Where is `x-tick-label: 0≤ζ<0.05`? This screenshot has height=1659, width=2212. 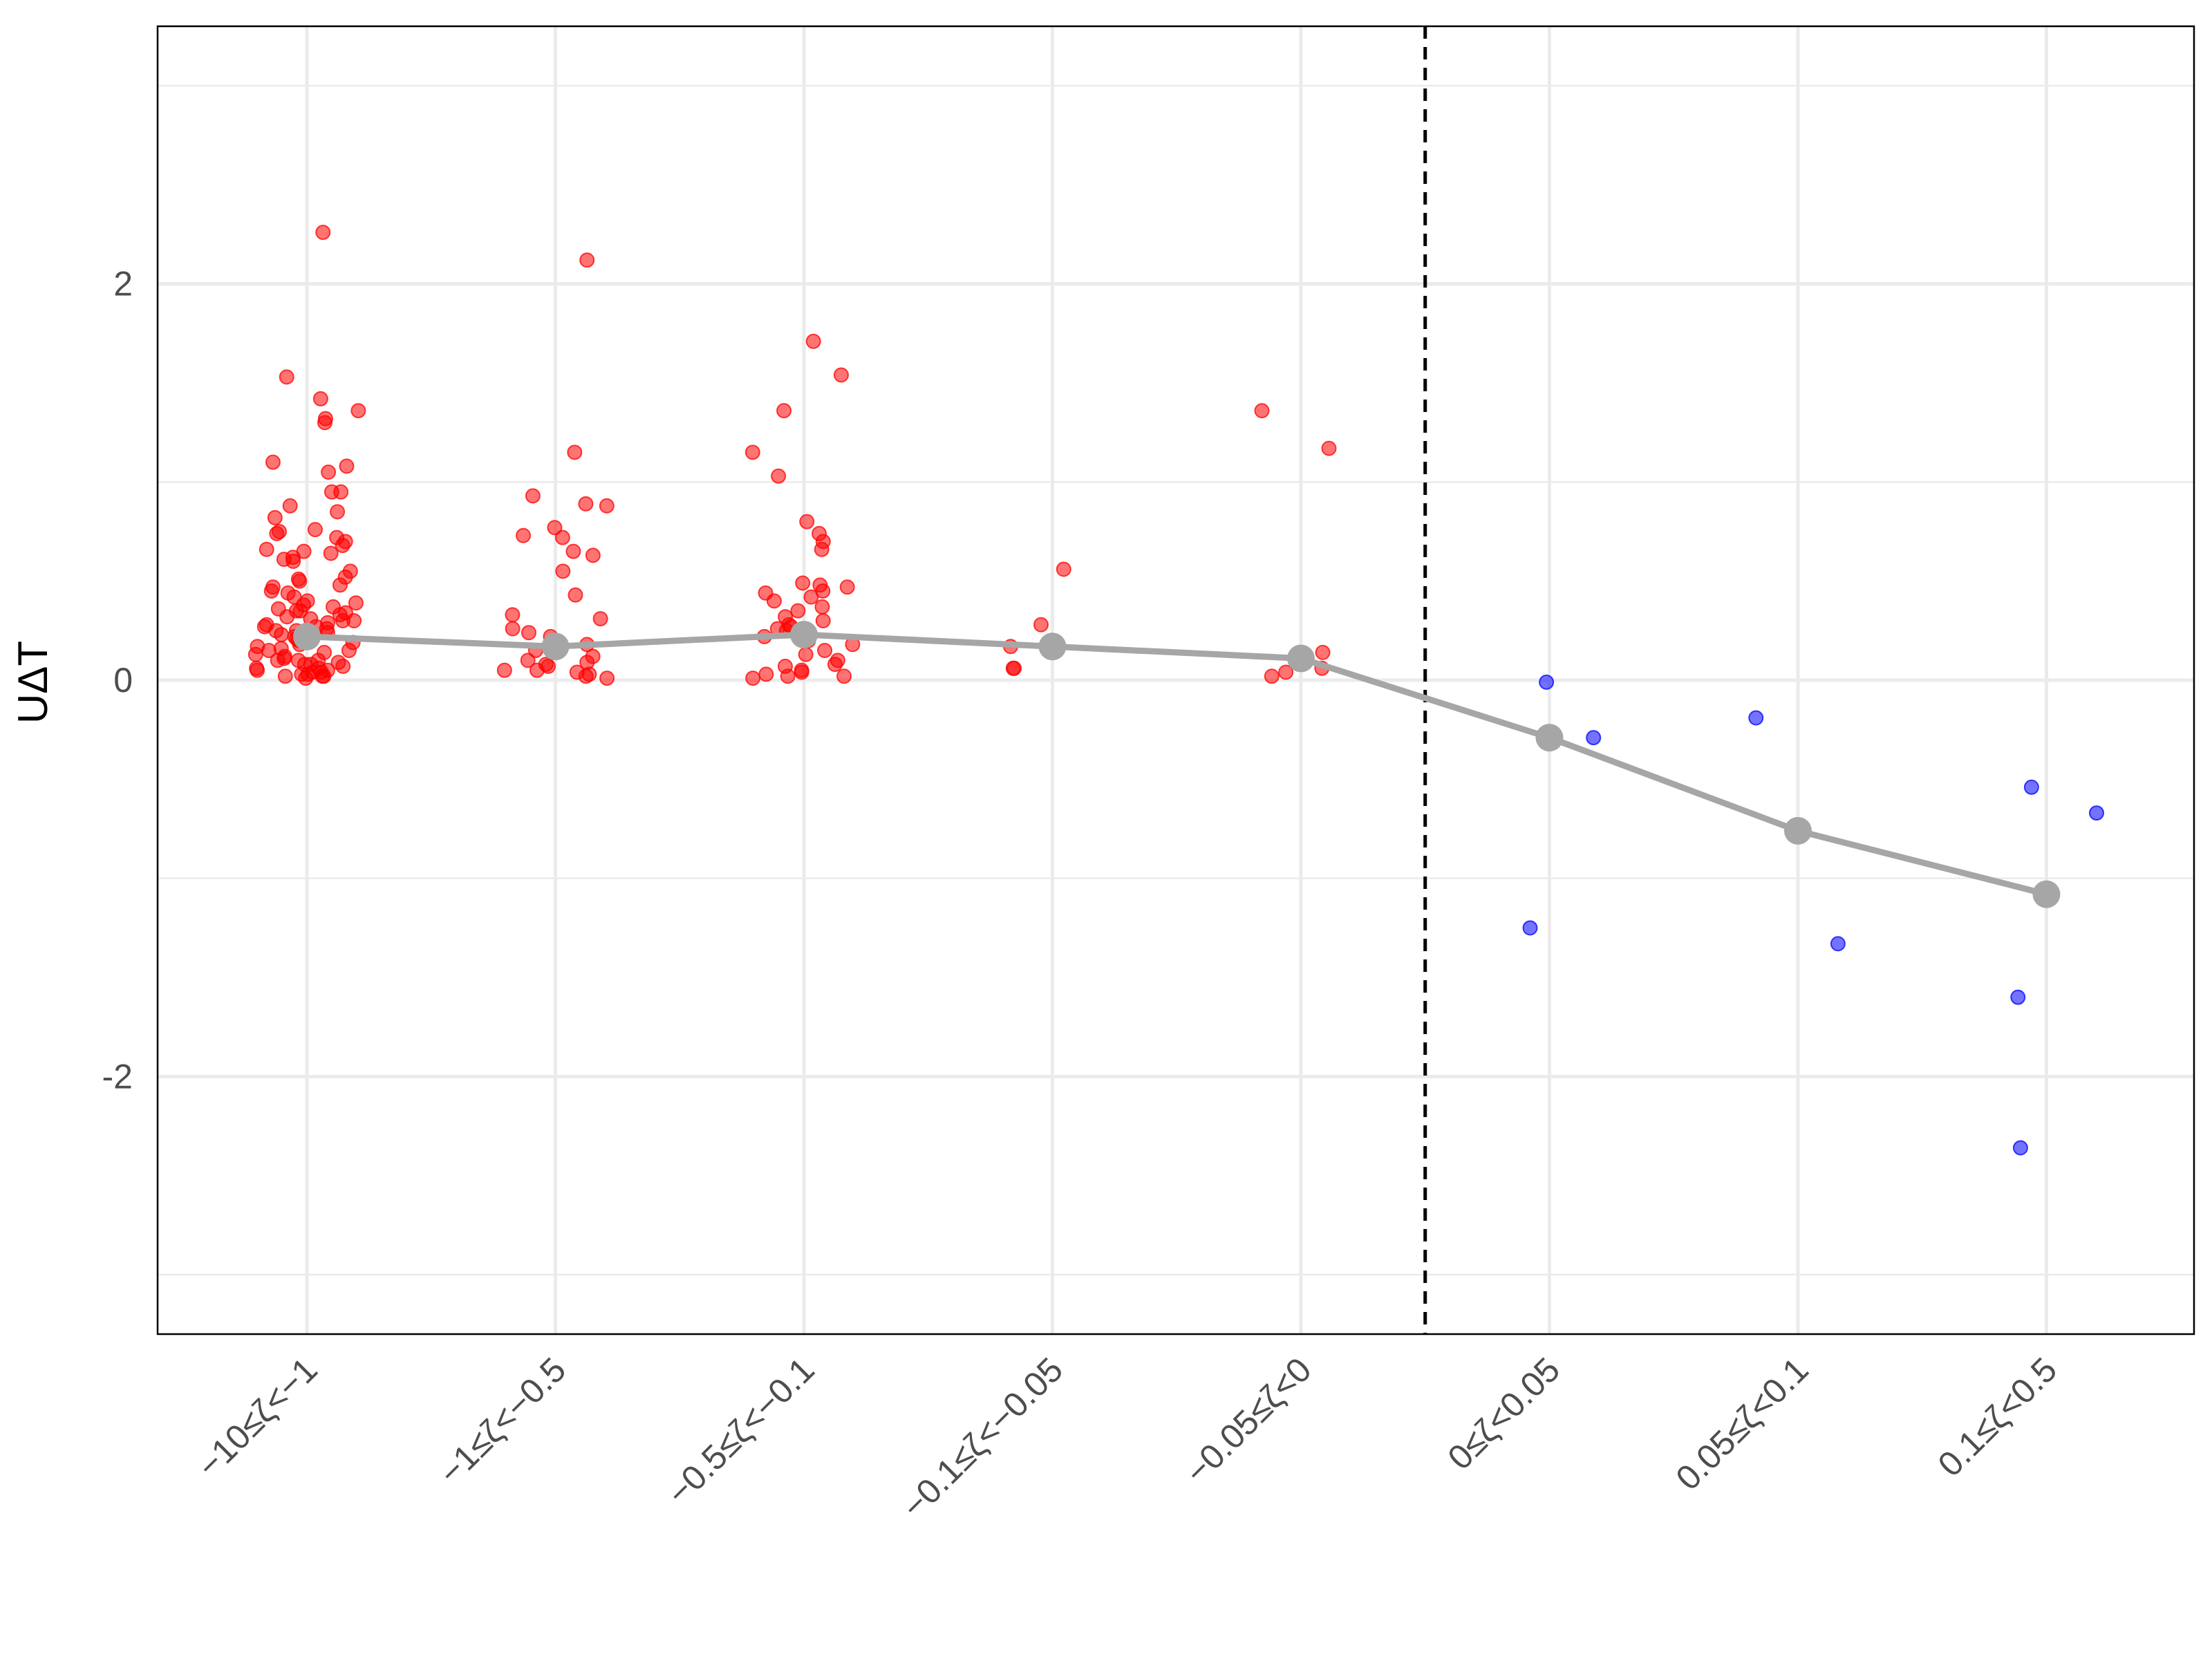
x-tick-label: 0≤ζ<0.05 is located at coordinates (1504, 1413).